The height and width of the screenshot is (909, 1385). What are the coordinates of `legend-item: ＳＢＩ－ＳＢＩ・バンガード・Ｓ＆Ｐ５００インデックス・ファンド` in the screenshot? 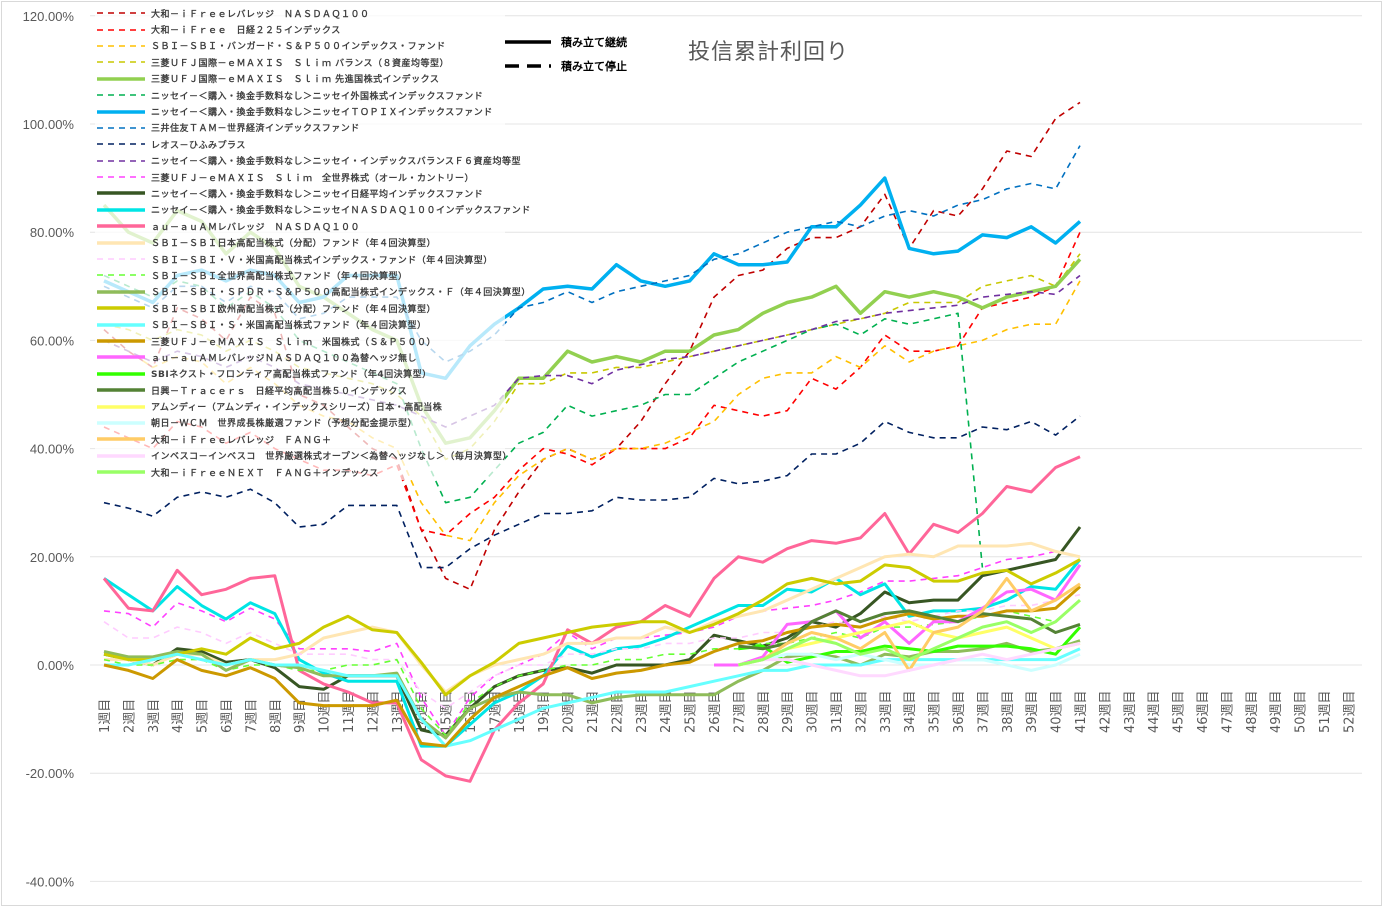 It's located at (300, 46).